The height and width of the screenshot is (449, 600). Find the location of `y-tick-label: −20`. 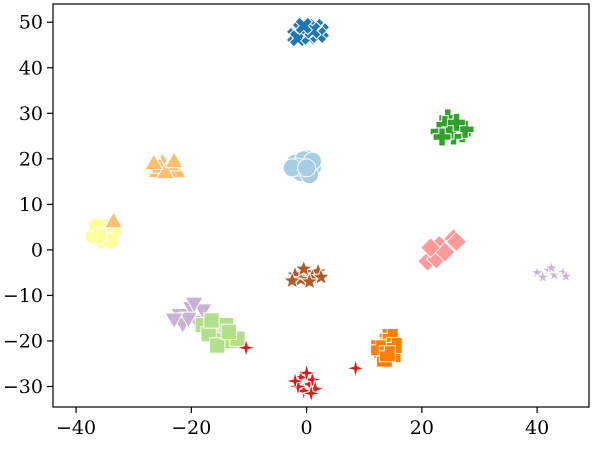

y-tick-label: −20 is located at coordinates (23, 341).